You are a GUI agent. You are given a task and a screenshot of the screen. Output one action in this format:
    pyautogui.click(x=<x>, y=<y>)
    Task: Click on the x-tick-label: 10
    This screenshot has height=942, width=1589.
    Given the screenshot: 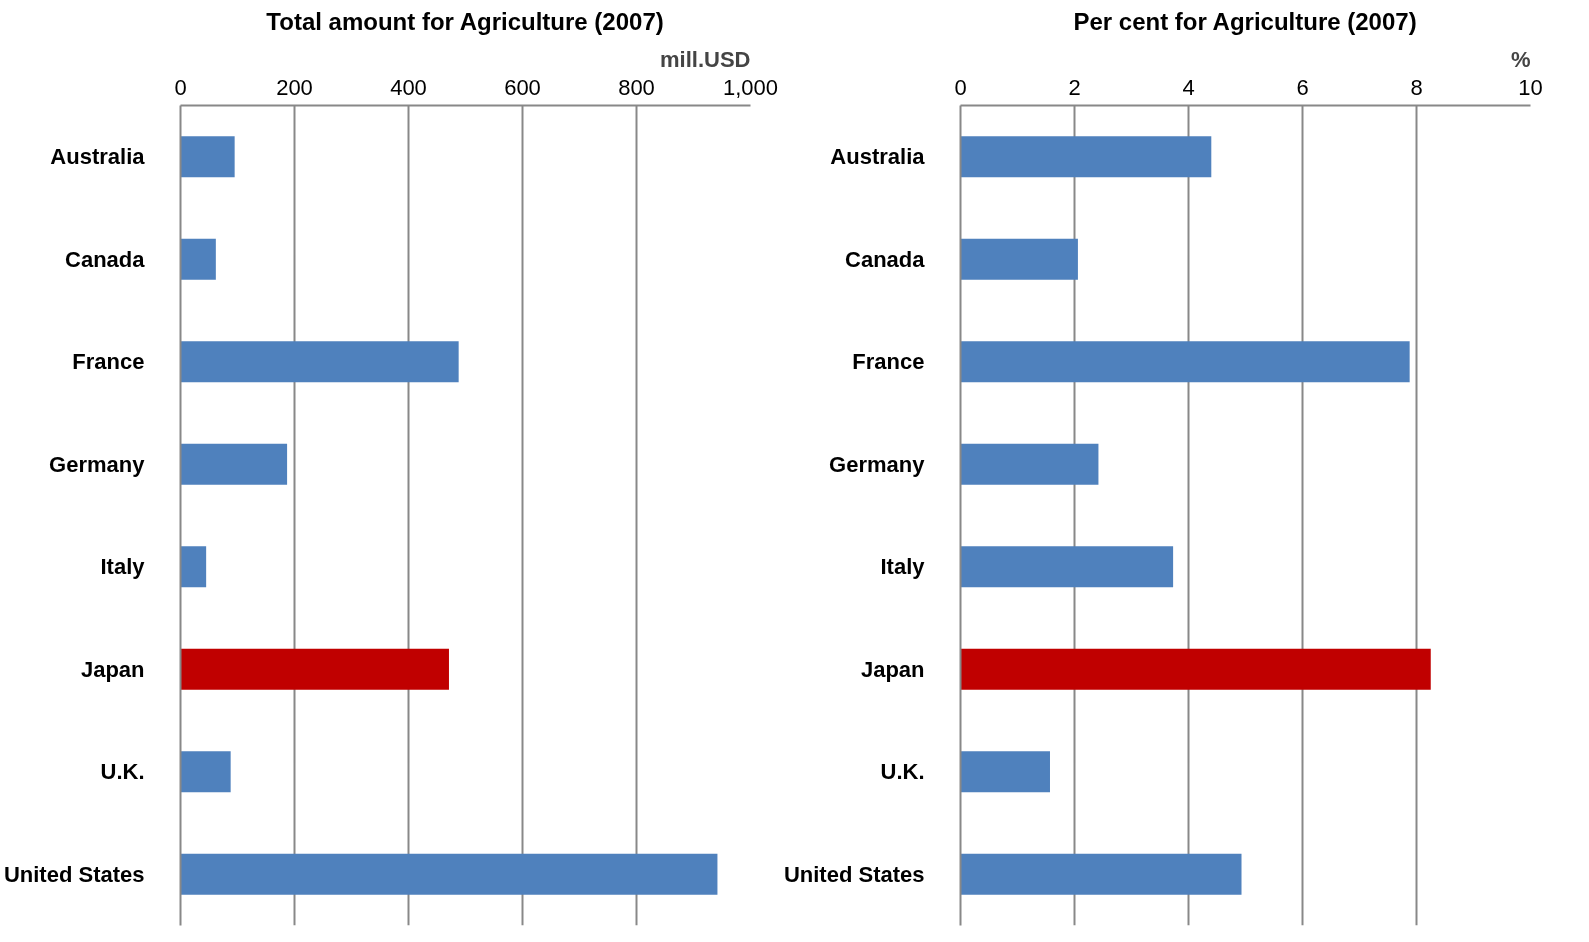 What is the action you would take?
    pyautogui.click(x=1530, y=87)
    